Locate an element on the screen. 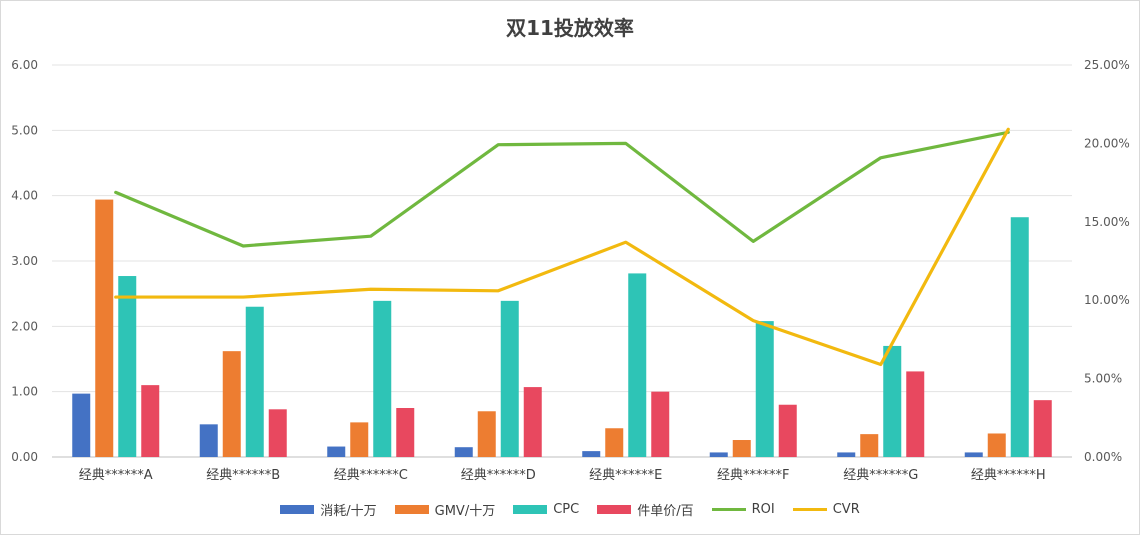  x-category-label: 经典******C is located at coordinates (371, 475).